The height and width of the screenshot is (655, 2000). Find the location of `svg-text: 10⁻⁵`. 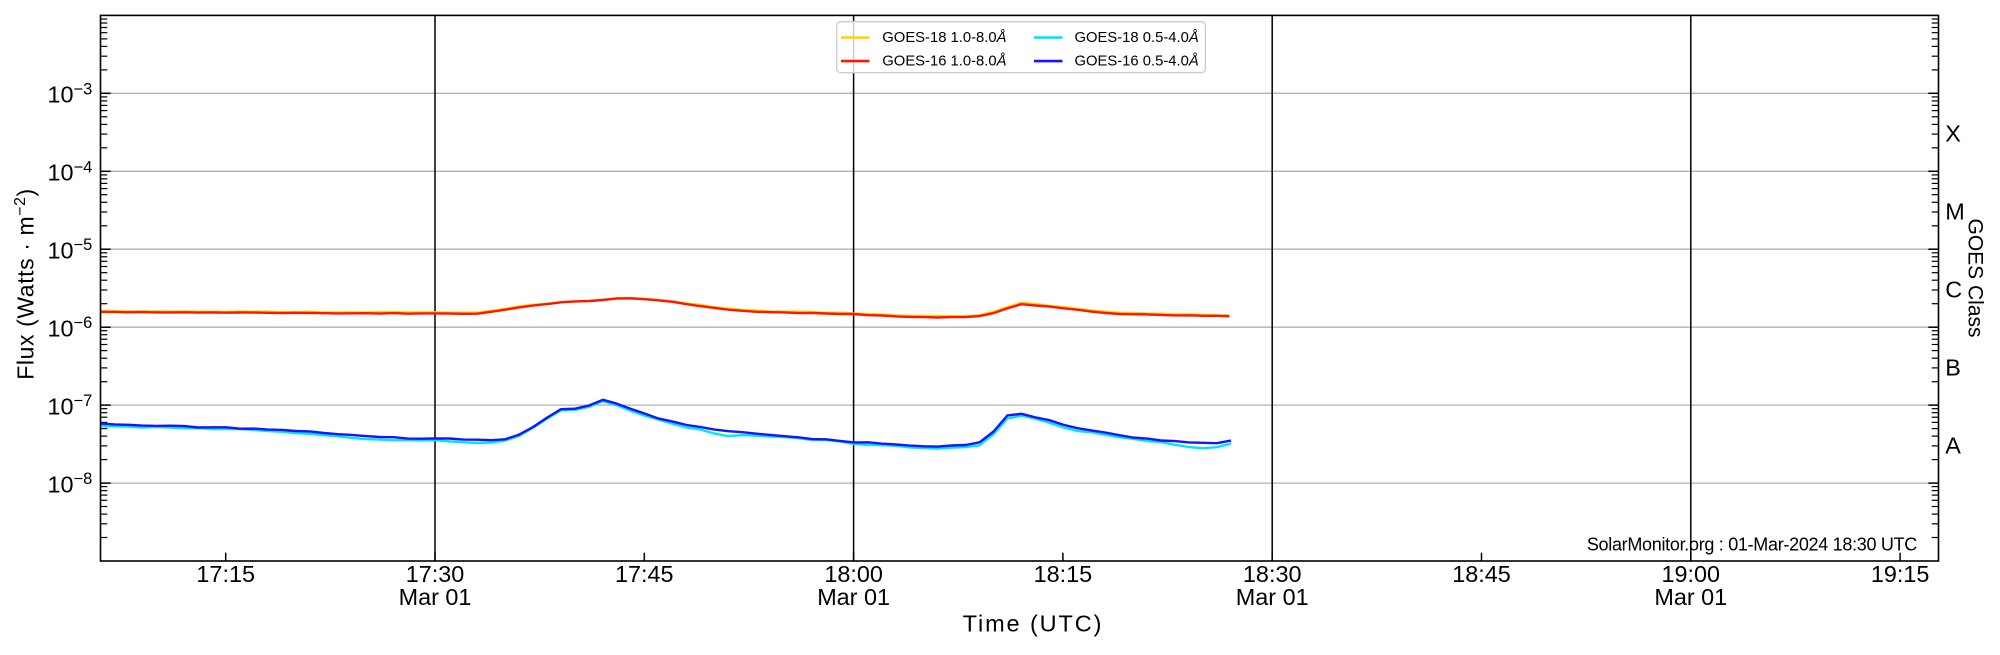

svg-text: 10⁻⁵ is located at coordinates (70, 249).